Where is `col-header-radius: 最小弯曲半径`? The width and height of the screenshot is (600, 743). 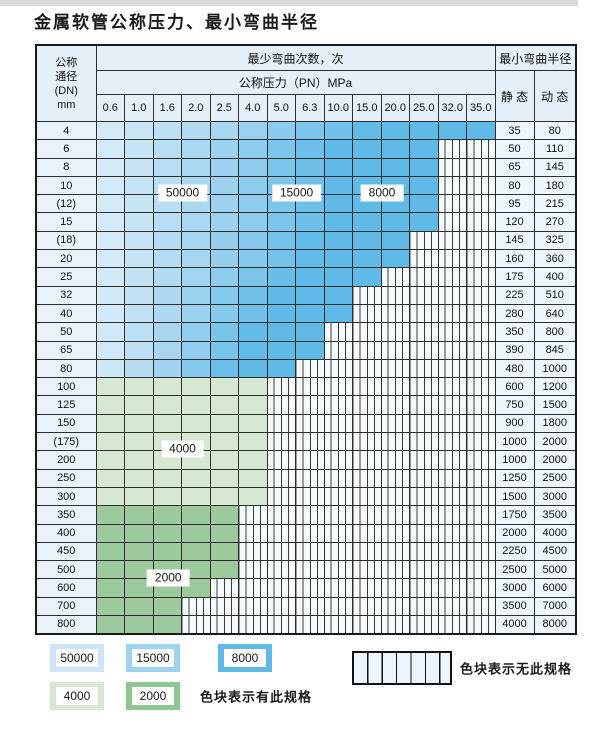 col-header-radius: 最小弯曲半径 is located at coordinates (535, 57).